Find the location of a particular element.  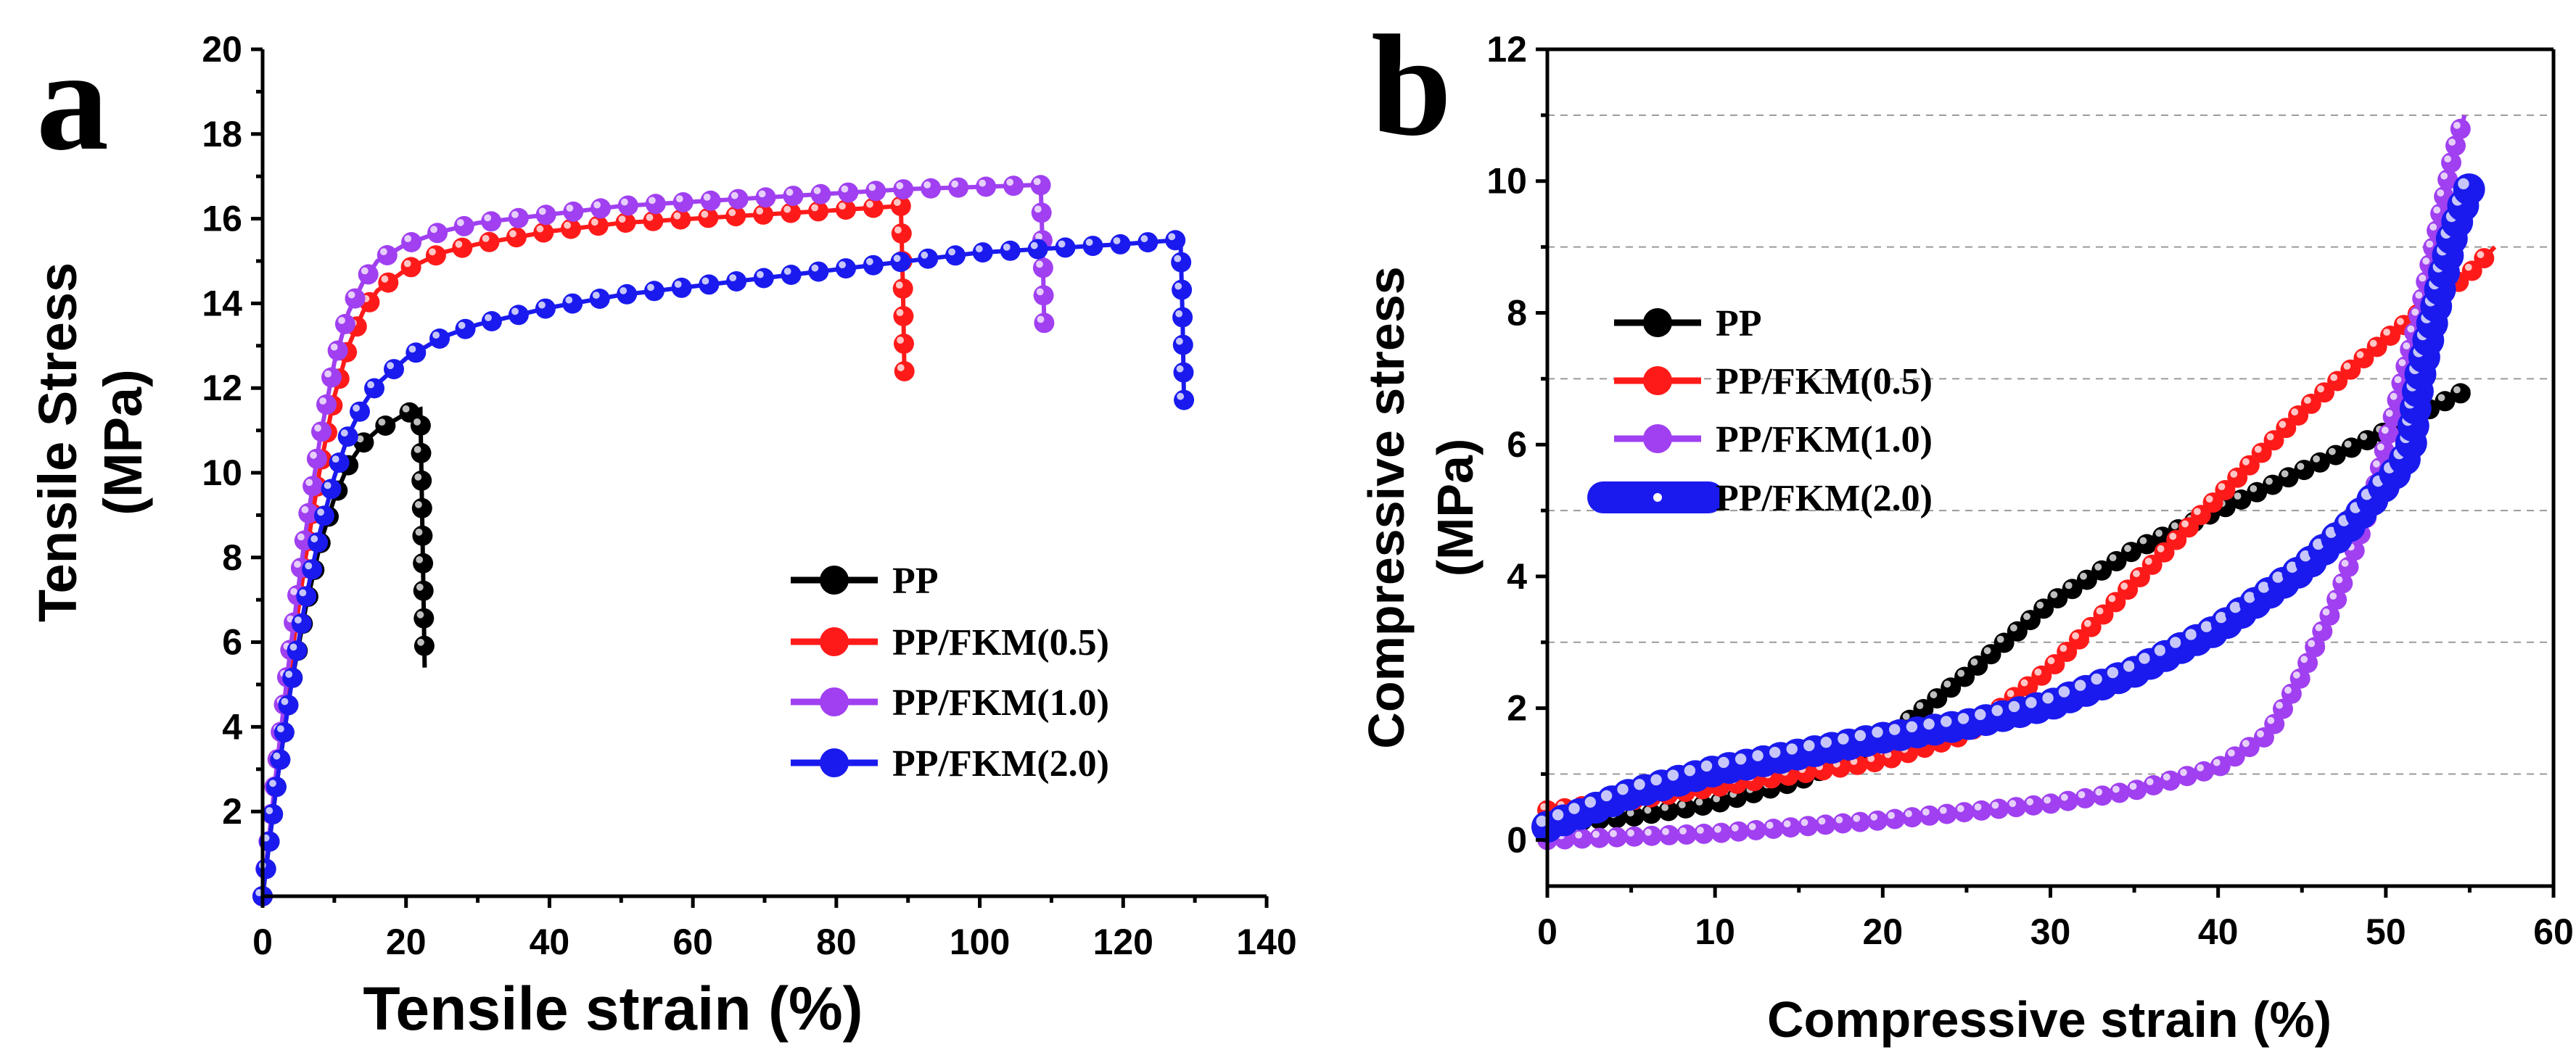

panel-a-legend-item-pp: PP is located at coordinates (865, 581).